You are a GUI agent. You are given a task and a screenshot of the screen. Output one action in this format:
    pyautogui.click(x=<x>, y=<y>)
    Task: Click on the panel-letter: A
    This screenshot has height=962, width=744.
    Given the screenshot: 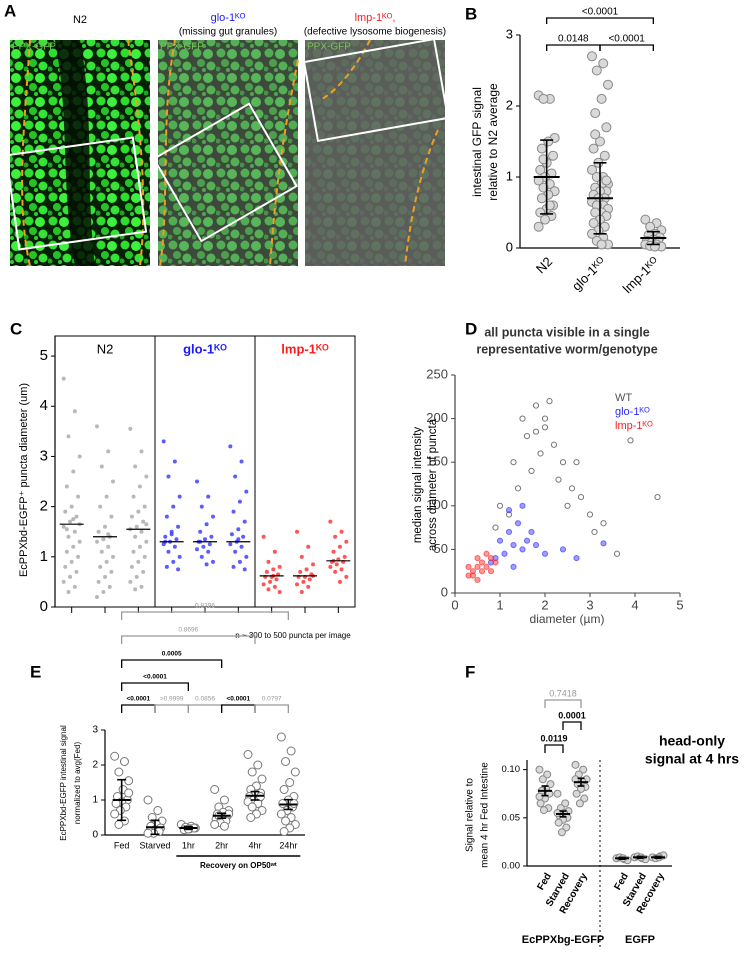 What is the action you would take?
    pyautogui.click(x=10, y=10)
    